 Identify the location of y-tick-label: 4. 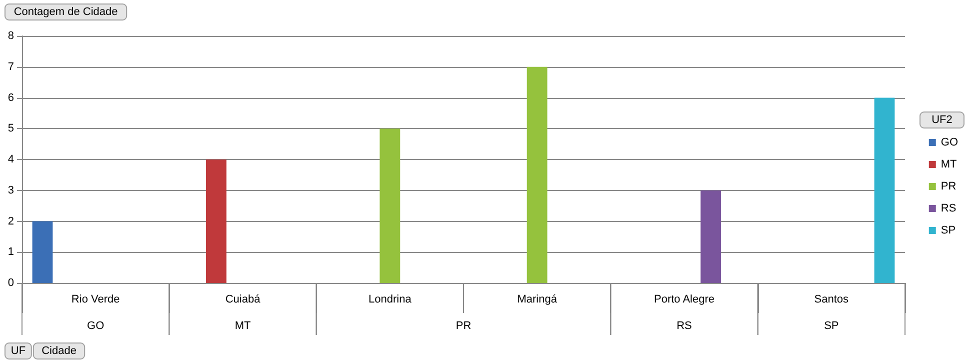
(11, 160).